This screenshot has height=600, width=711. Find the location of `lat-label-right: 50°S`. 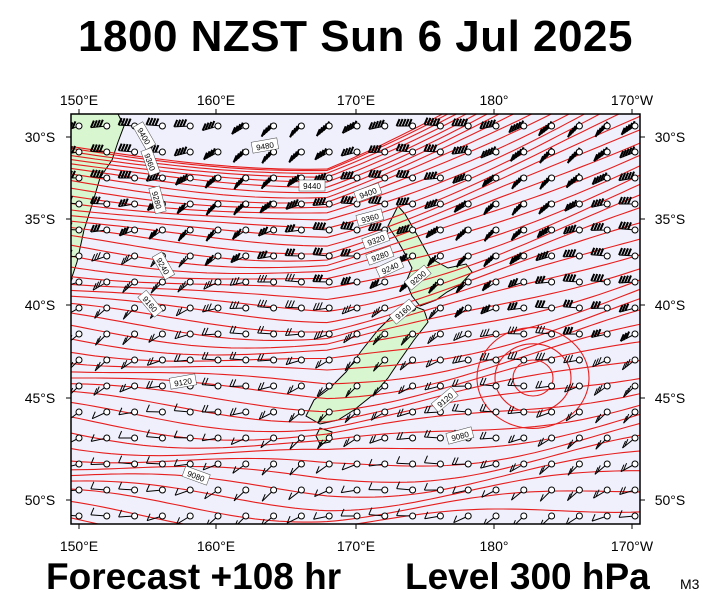

lat-label-right: 50°S is located at coordinates (670, 500).